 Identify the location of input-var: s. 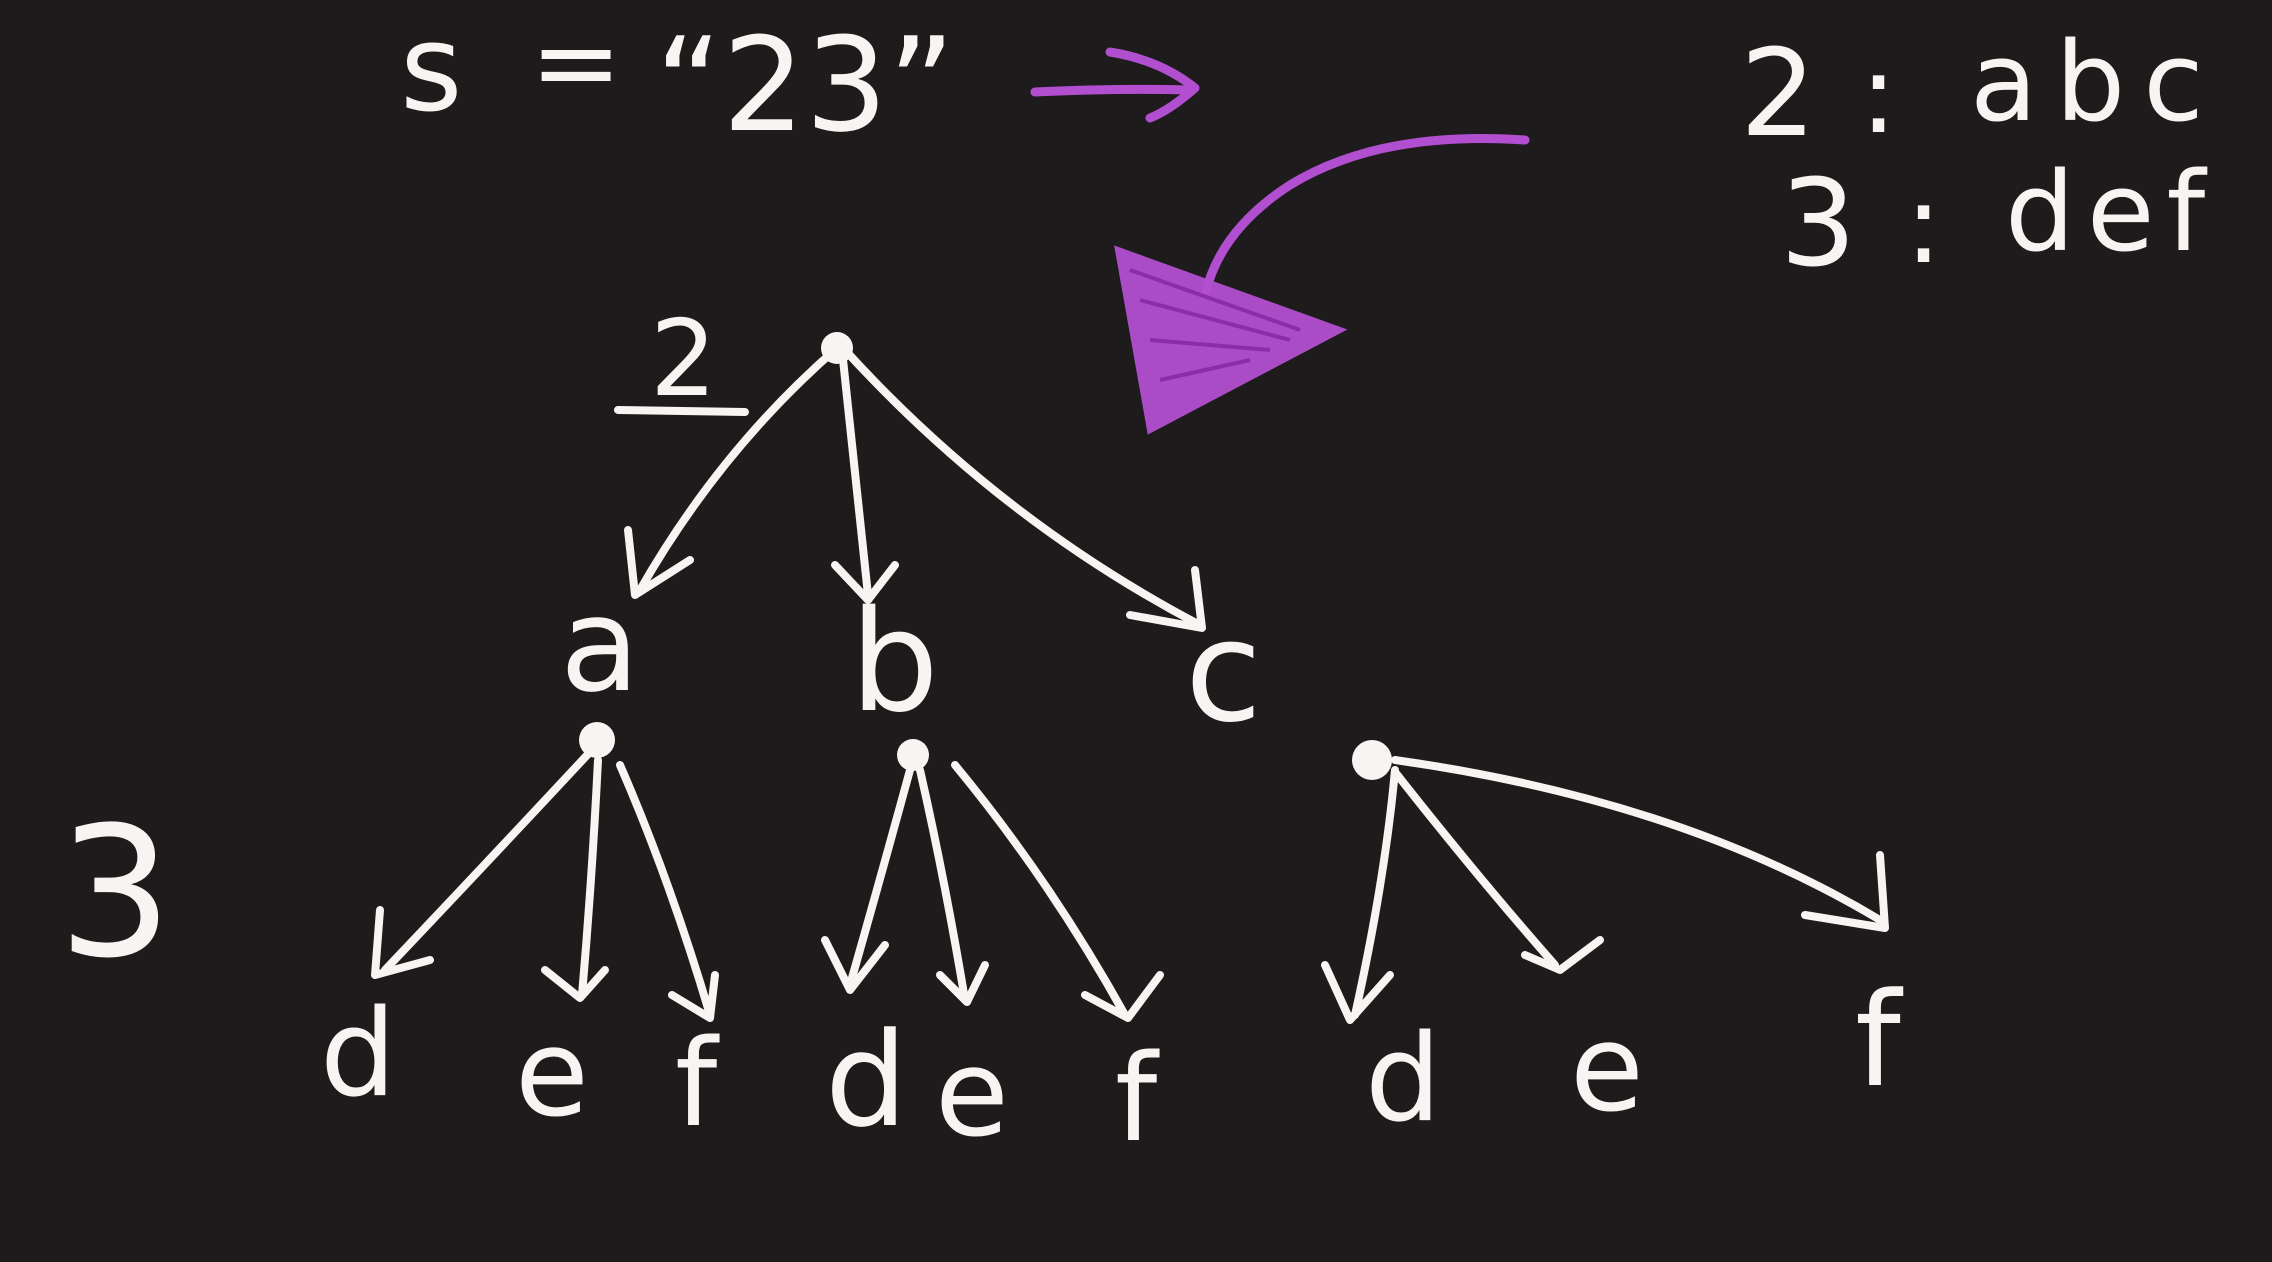
(431, 69).